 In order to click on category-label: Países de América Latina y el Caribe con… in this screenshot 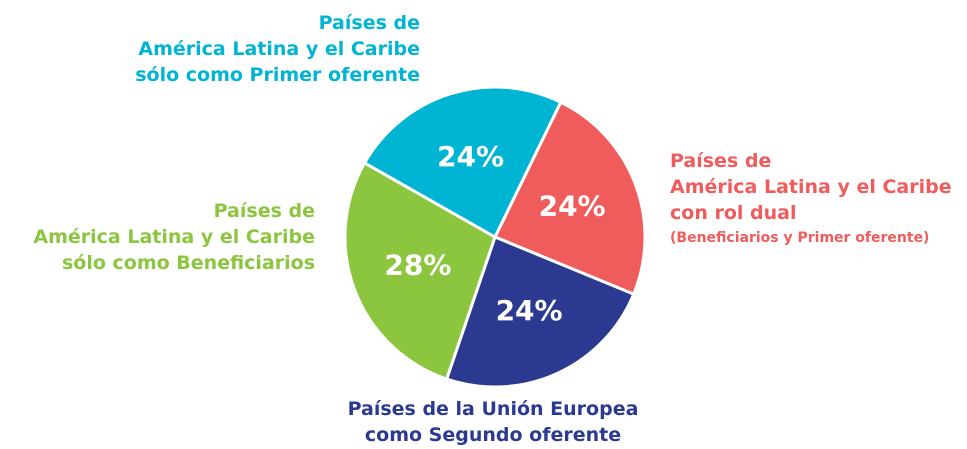, I will do `click(811, 187)`.